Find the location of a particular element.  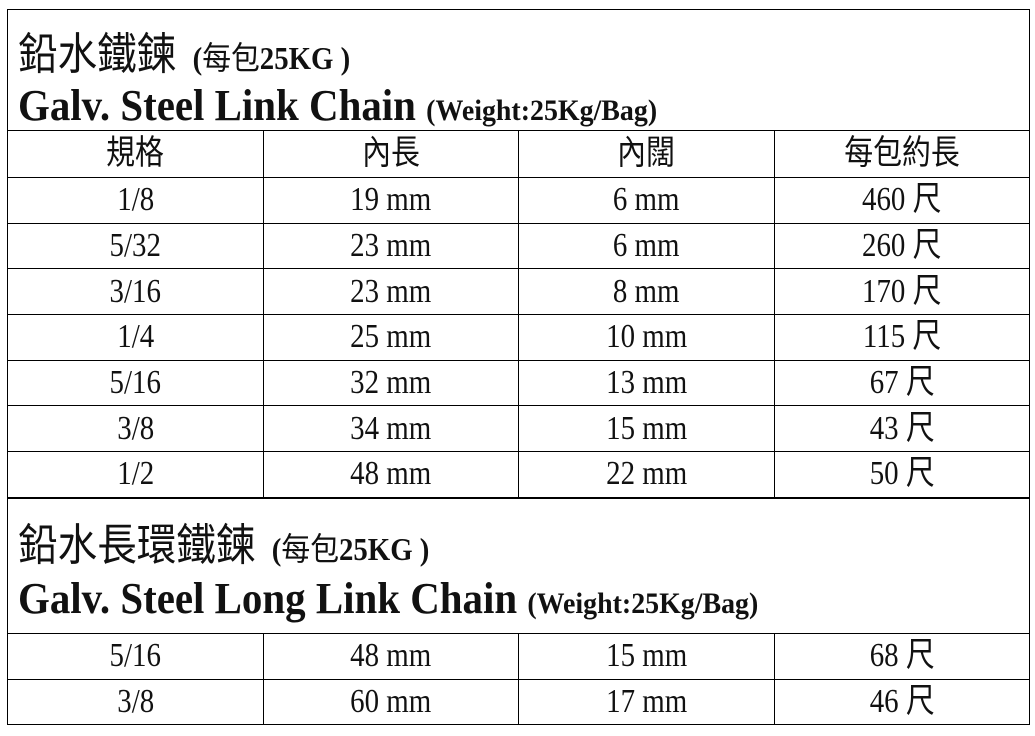

table-cell: 170 尺 is located at coordinates (901, 292).